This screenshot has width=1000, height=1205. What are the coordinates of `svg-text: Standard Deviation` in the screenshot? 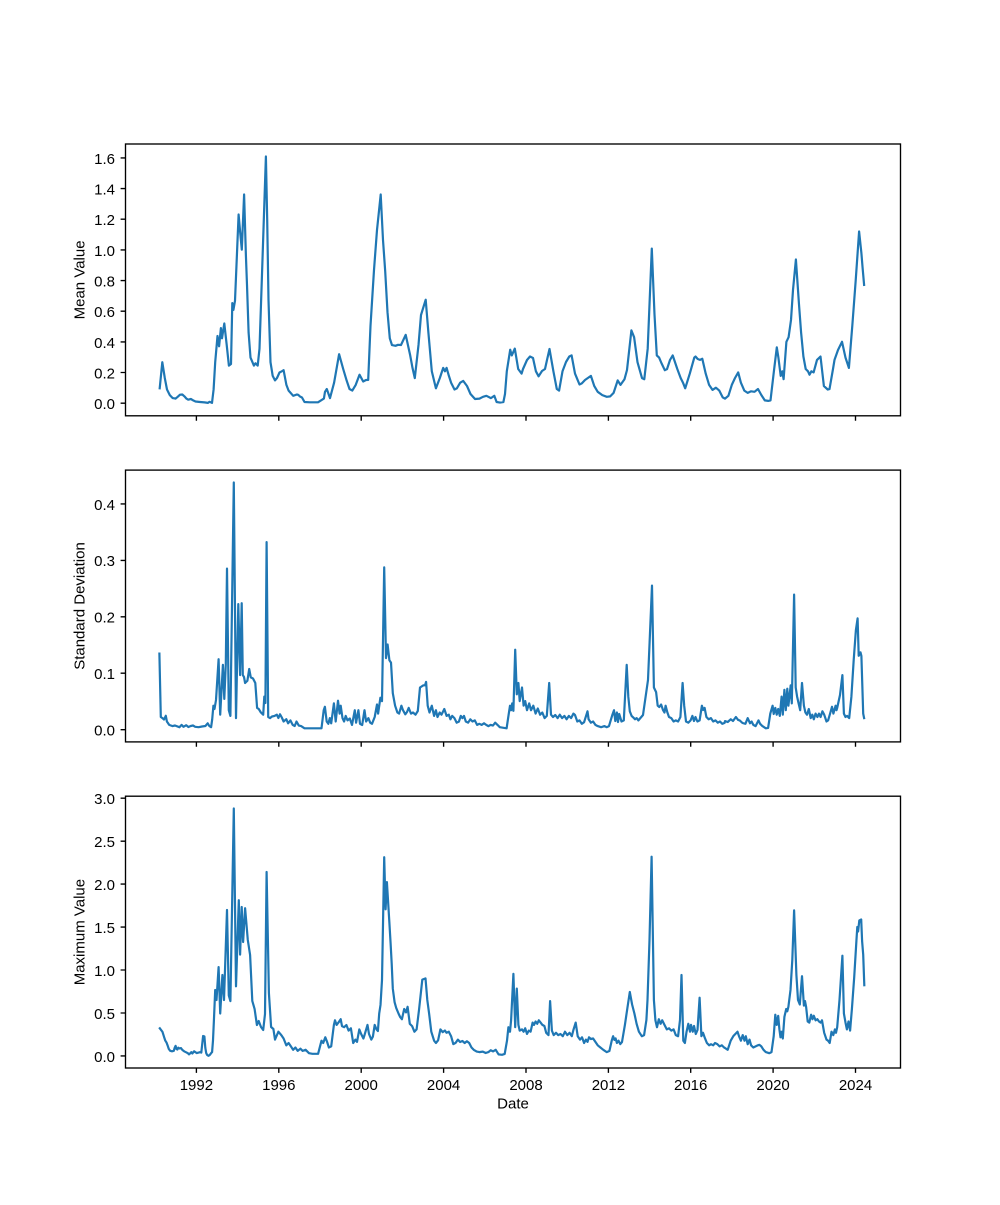 It's located at (80, 606).